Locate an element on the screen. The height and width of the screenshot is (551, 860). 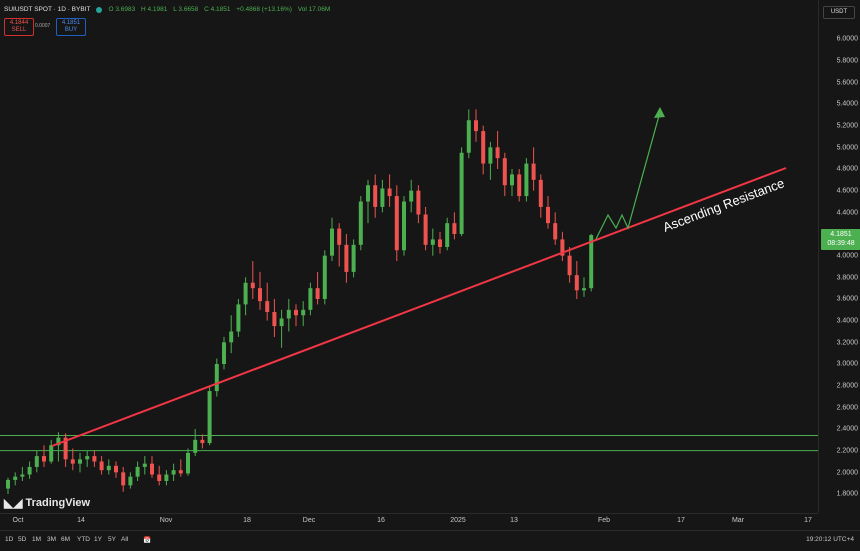
time-tick-label: 18 is located at coordinates (247, 520).